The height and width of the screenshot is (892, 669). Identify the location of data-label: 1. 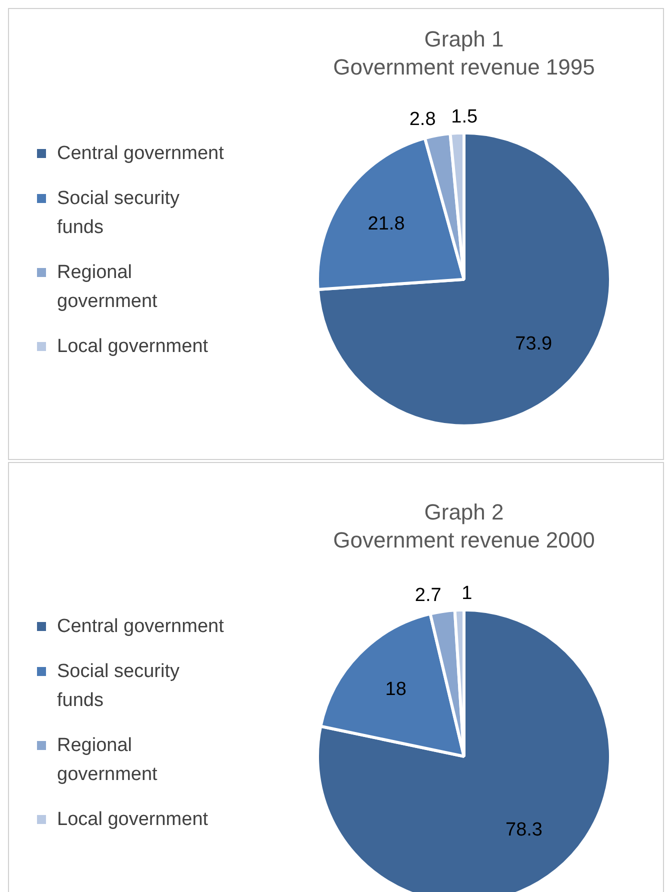
(467, 593).